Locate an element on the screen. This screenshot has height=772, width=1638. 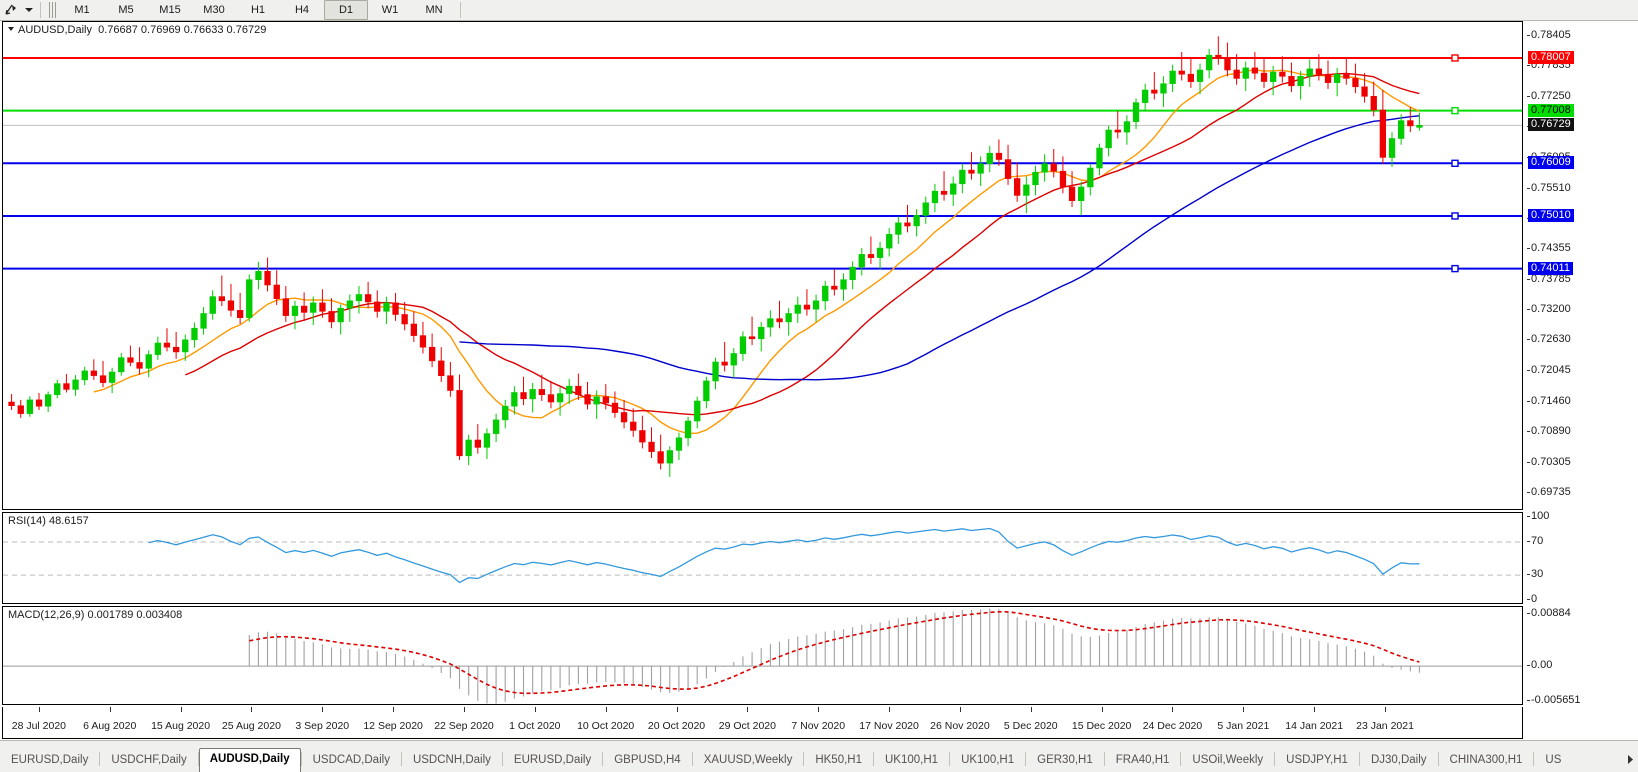
timeframe-group: M1 M5 M15 M30 H1 H4 D1 W1 MN is located at coordinates (258, 10).